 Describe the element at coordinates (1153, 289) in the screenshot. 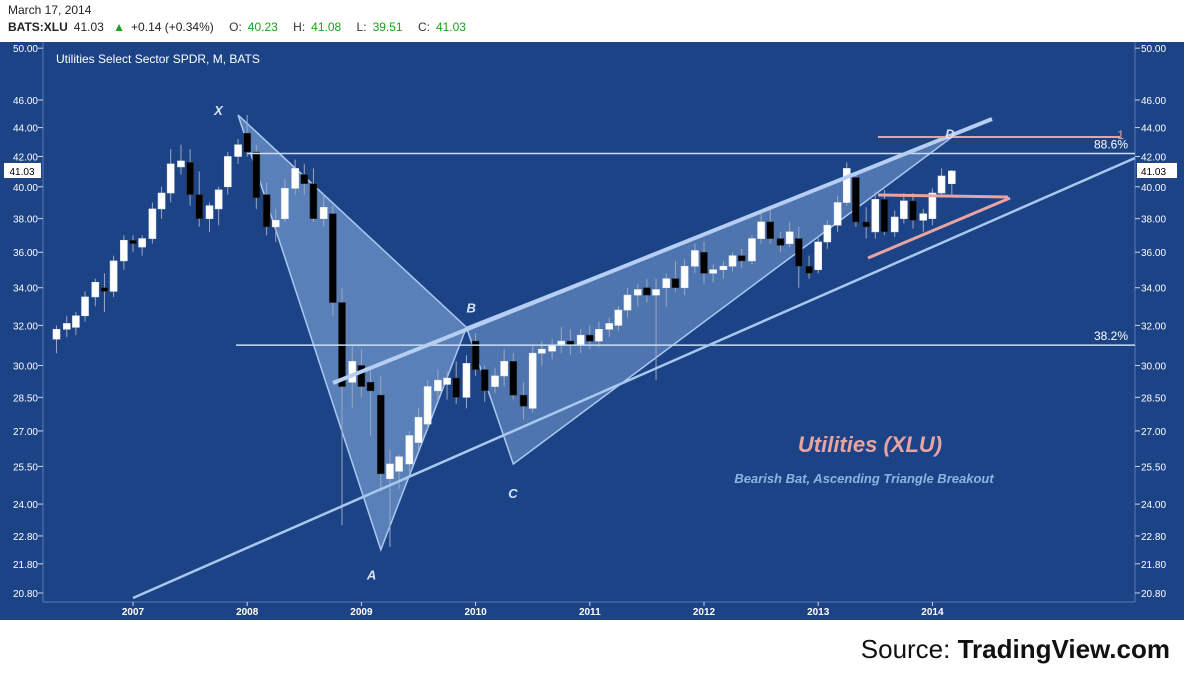

I see `y-tick-label-right: 34.00` at that location.